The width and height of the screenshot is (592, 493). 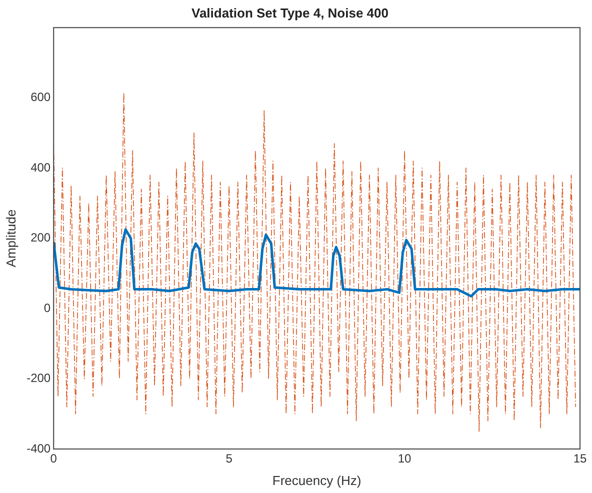 I want to click on chart-title: Validation Set Type 4, Noise 400, so click(x=290, y=12).